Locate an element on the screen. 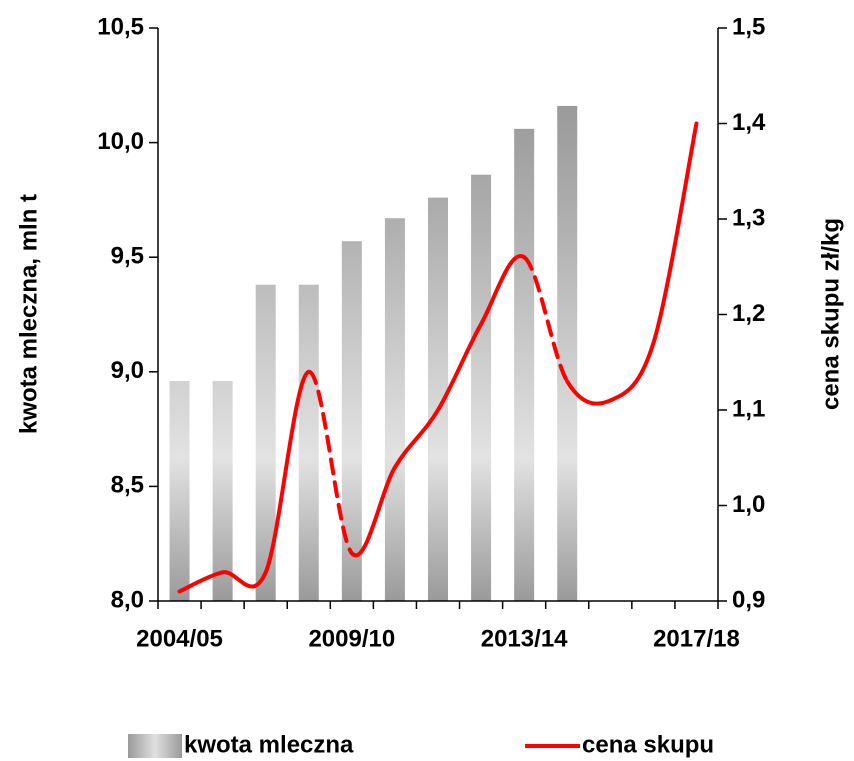 The width and height of the screenshot is (854, 761). y2-tick-label: 1,5 is located at coordinates (748, 26).